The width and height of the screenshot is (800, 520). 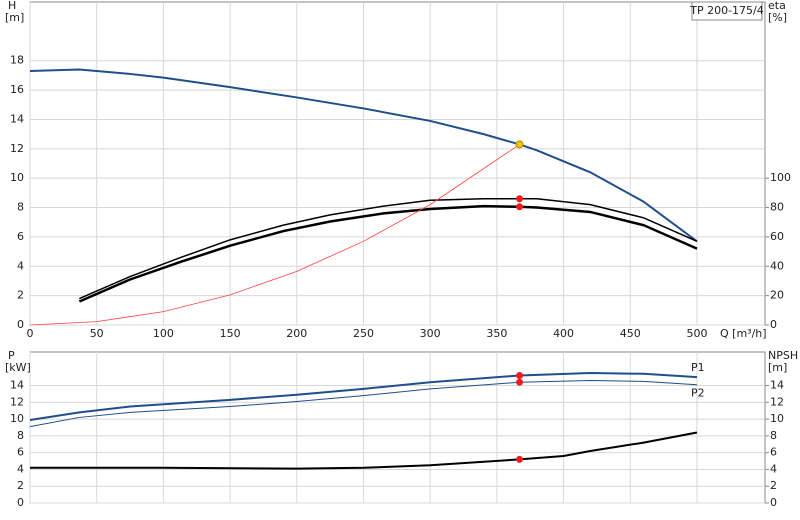 I want to click on x-tick-label: 0, so click(x=30, y=333).